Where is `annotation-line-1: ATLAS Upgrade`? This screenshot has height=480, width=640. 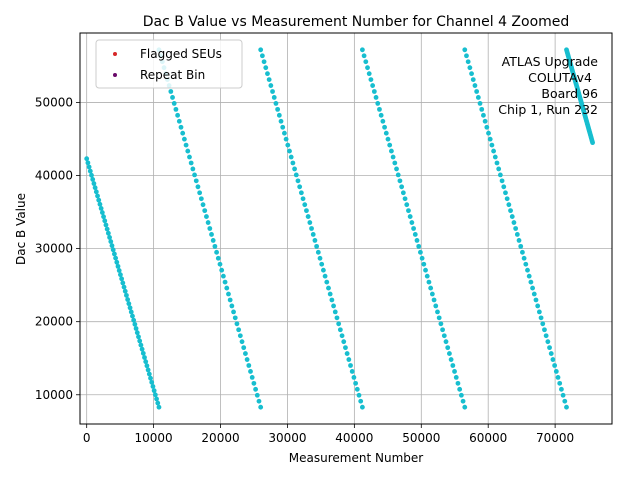 annotation-line-1: ATLAS Upgrade is located at coordinates (550, 61).